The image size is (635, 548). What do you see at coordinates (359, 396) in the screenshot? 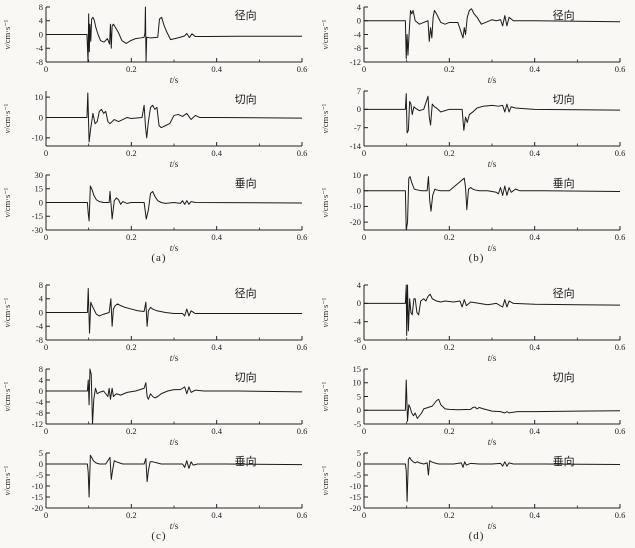
I see `y-tick-label: 5` at bounding box center [359, 396].